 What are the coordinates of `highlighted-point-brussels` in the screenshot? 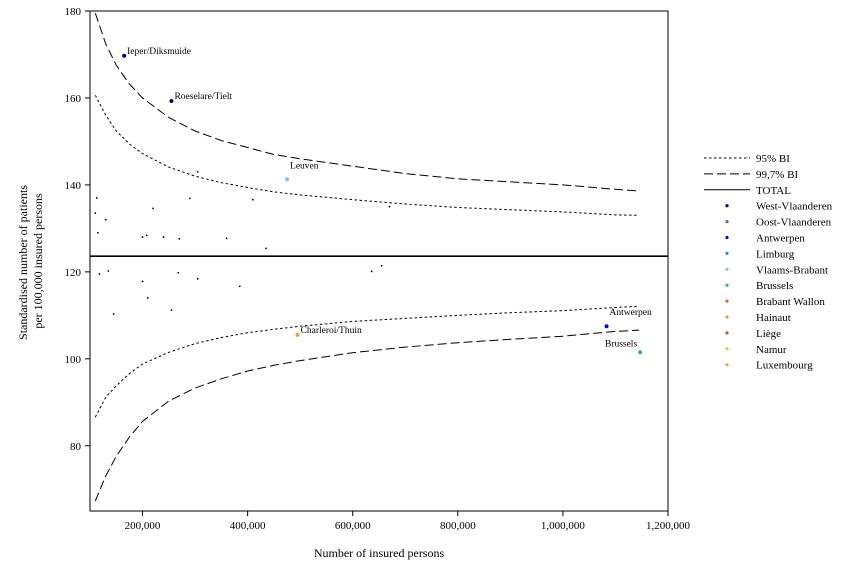 It's located at (640, 352).